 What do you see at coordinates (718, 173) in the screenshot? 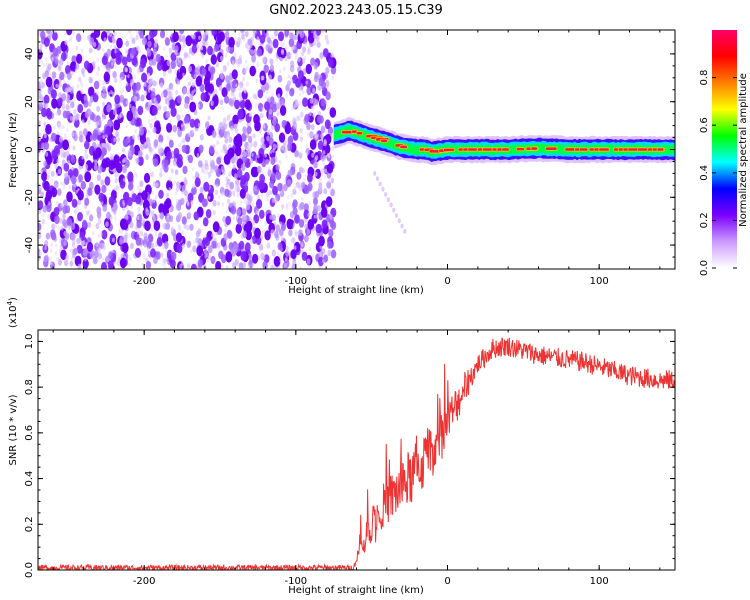
I see `colorbar-ticks: 0.0 0.2 0.4 0.6 0.8` at bounding box center [718, 173].